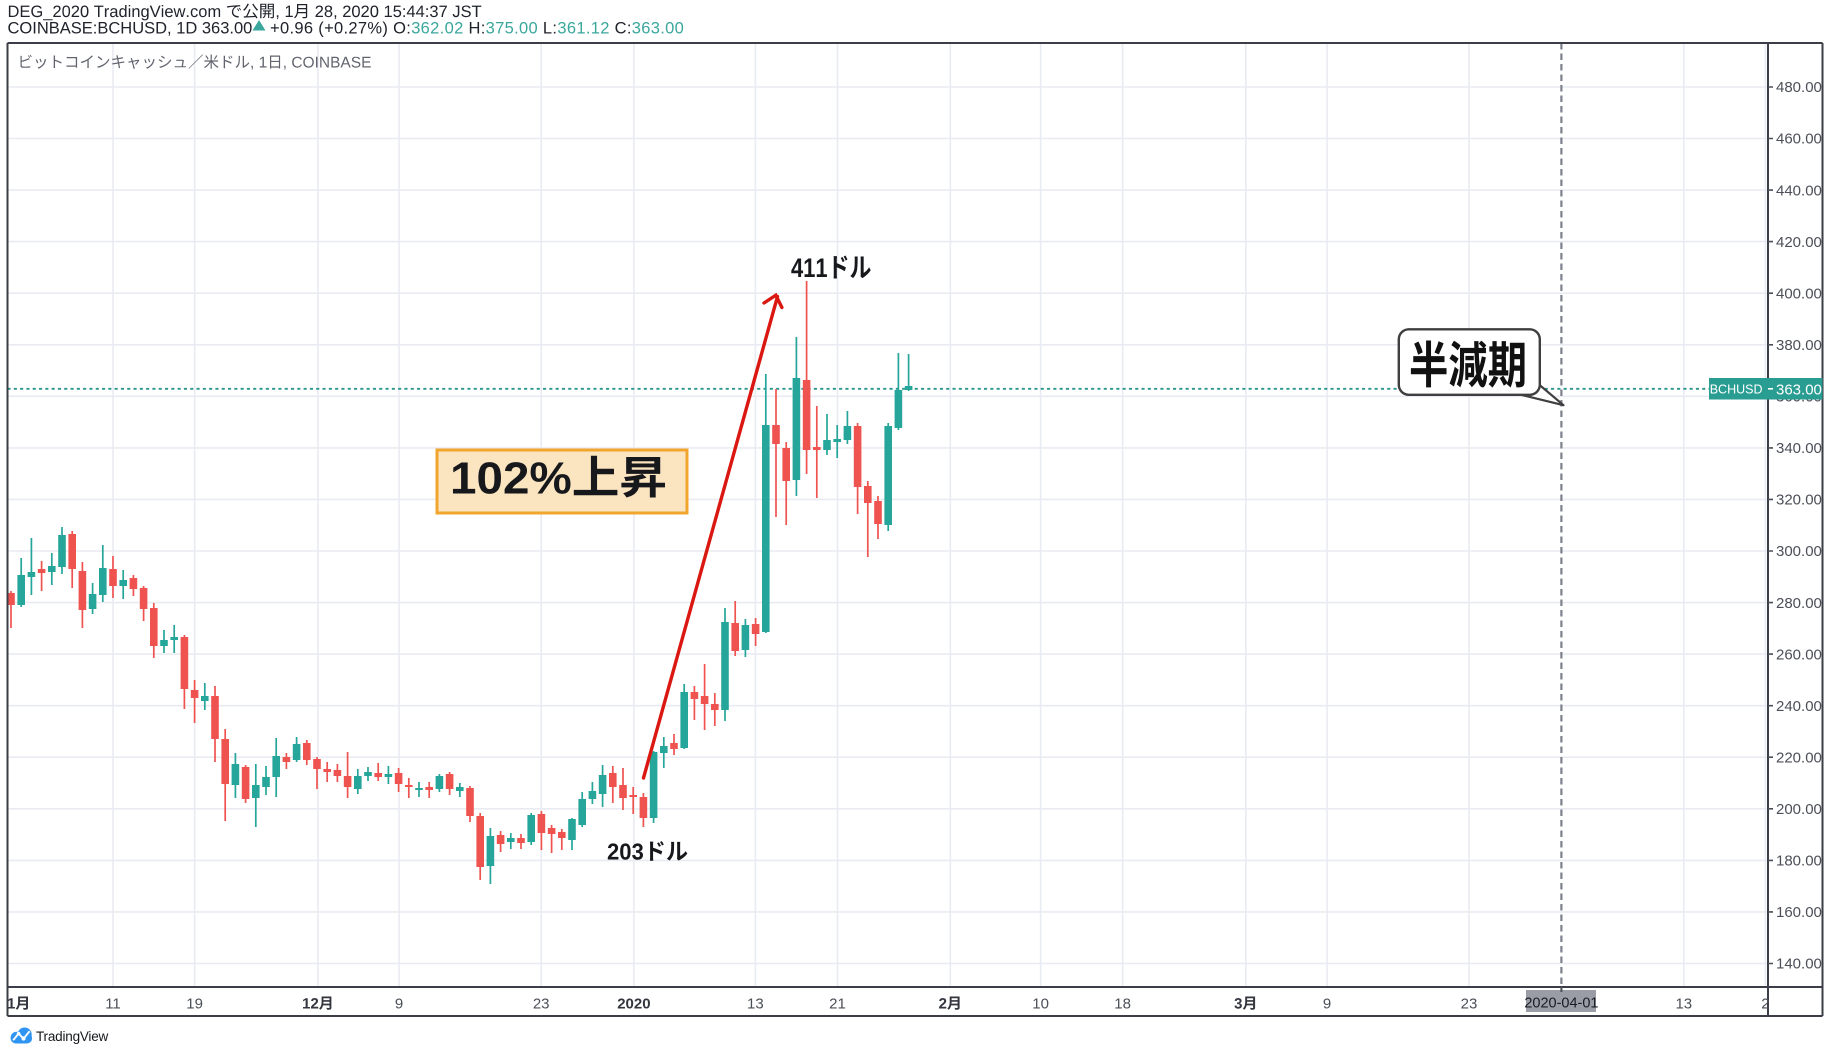  Describe the element at coordinates (1799, 912) in the screenshot. I see `svg-text: 160.00` at that location.